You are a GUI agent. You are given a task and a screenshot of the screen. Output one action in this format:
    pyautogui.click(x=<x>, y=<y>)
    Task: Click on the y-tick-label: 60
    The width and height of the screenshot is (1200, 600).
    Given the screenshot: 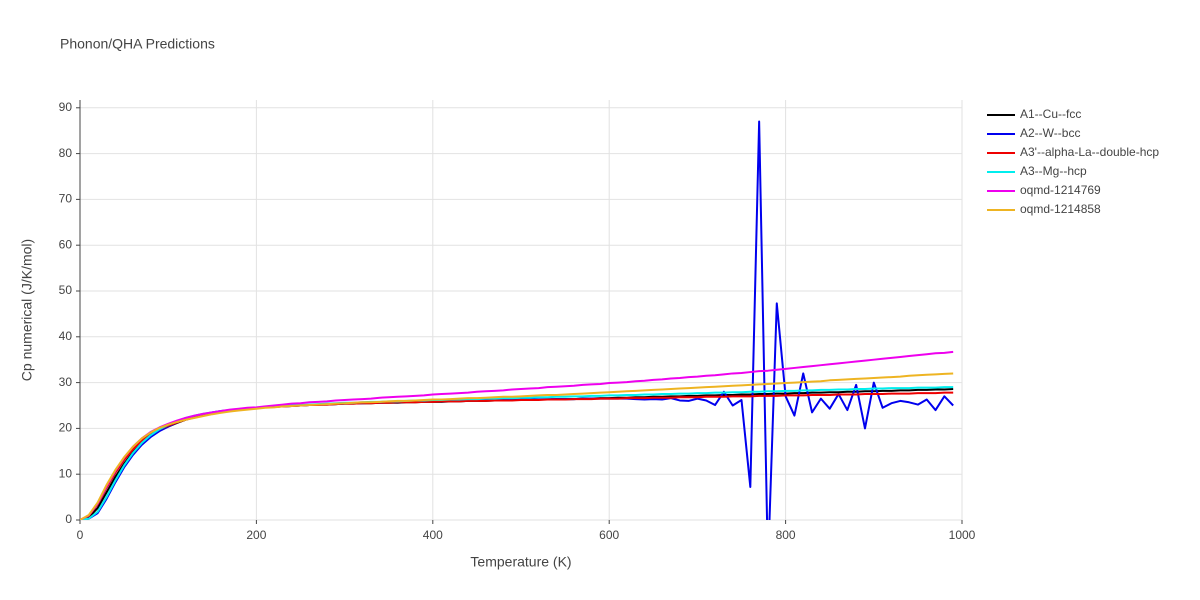 What is the action you would take?
    pyautogui.click(x=66, y=244)
    